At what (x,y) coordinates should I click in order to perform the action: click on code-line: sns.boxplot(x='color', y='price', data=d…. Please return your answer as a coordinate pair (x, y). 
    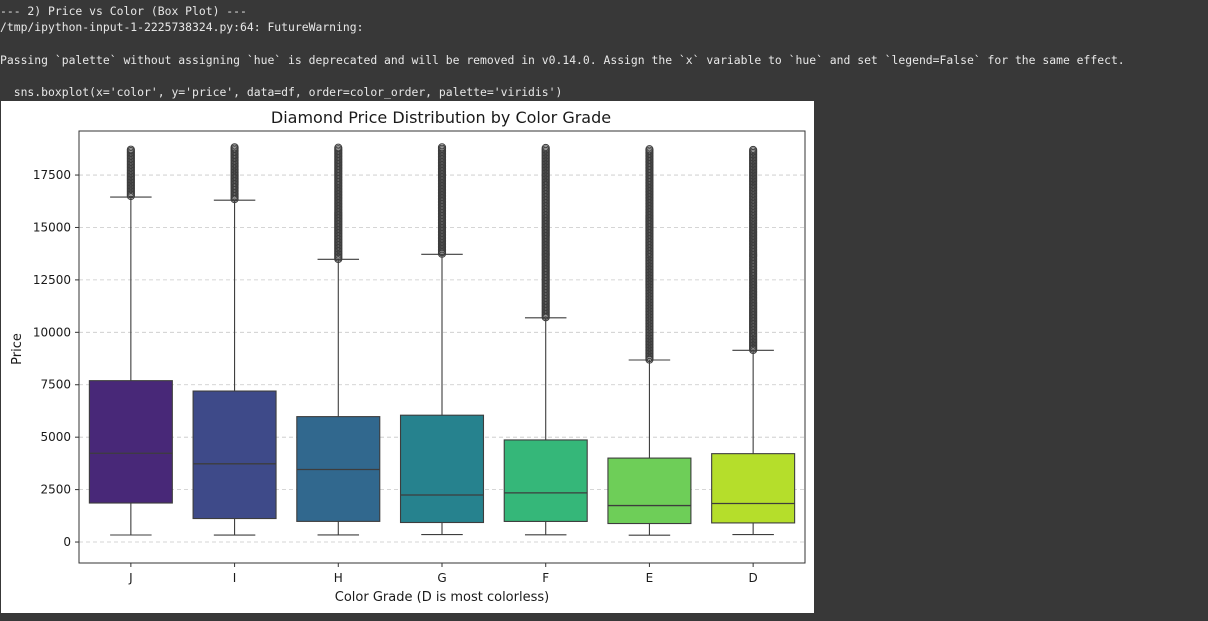
    Looking at the image, I should click on (281, 92).